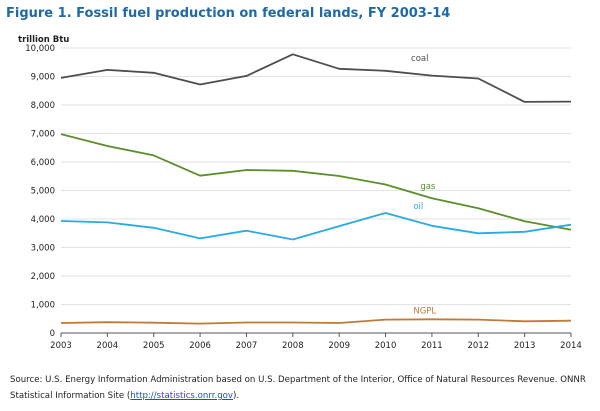 This screenshot has height=411, width=600. What do you see at coordinates (40, 49) in the screenshot?
I see `y-tick-label: 10,000` at bounding box center [40, 49].